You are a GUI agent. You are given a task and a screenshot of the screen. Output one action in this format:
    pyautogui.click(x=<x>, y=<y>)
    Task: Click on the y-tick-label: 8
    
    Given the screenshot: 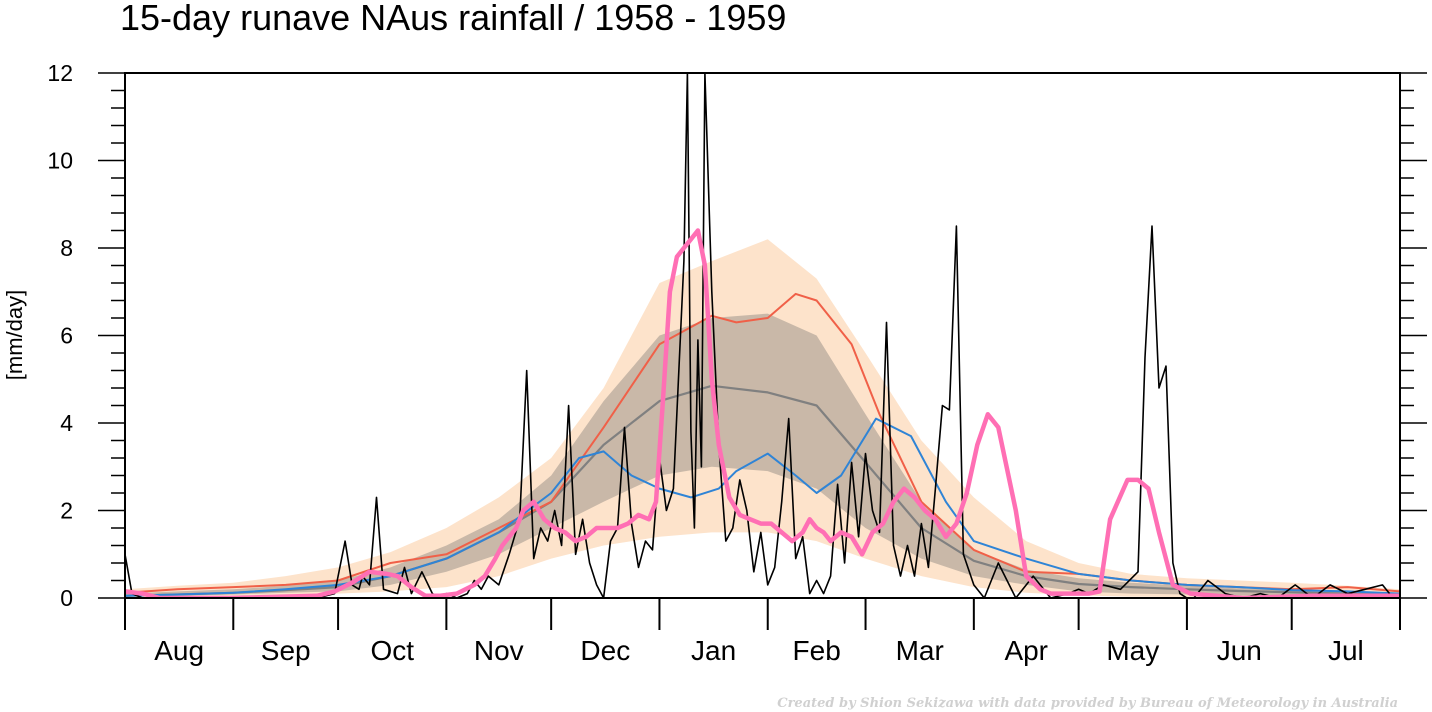 What is the action you would take?
    pyautogui.click(x=66, y=248)
    